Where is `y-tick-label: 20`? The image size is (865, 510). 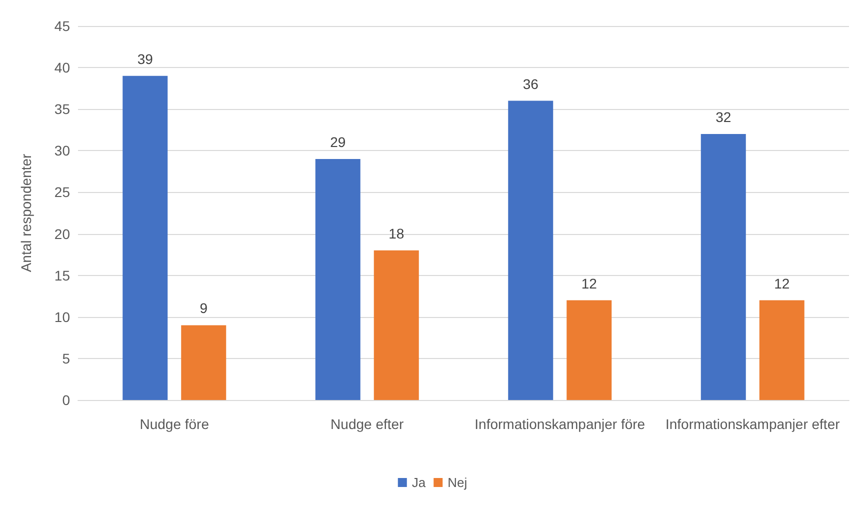 y-tick-label: 20 is located at coordinates (62, 234).